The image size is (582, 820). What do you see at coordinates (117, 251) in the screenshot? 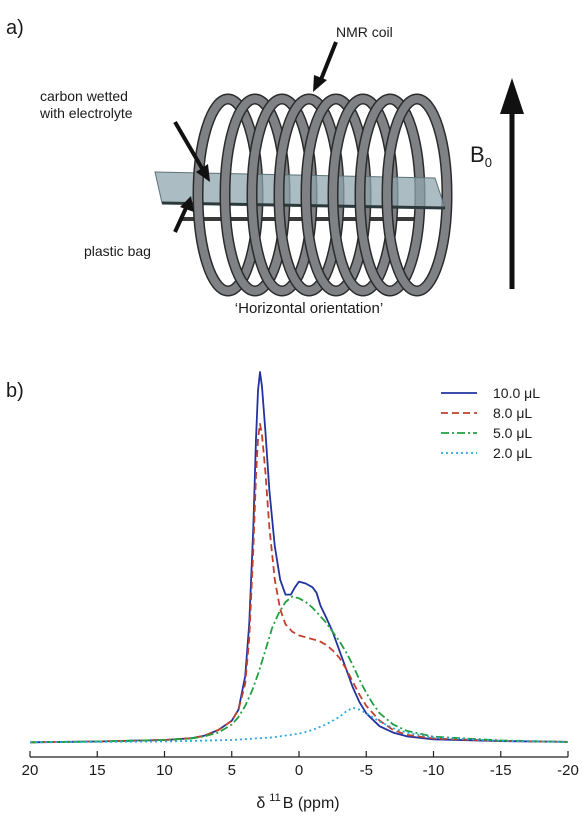
I see `plastic-bag-label: plastic bag` at bounding box center [117, 251].